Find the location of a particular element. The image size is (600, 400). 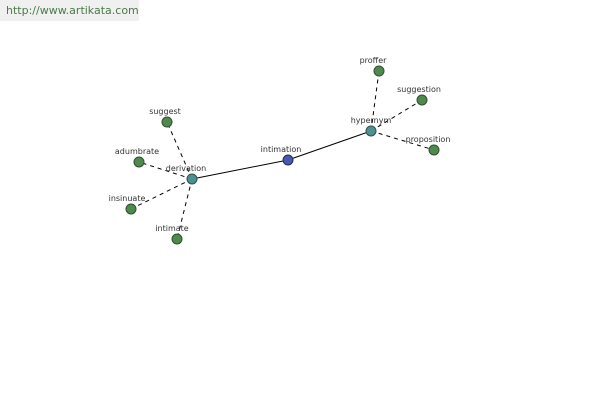

node-label: hypernym is located at coordinates (371, 120).